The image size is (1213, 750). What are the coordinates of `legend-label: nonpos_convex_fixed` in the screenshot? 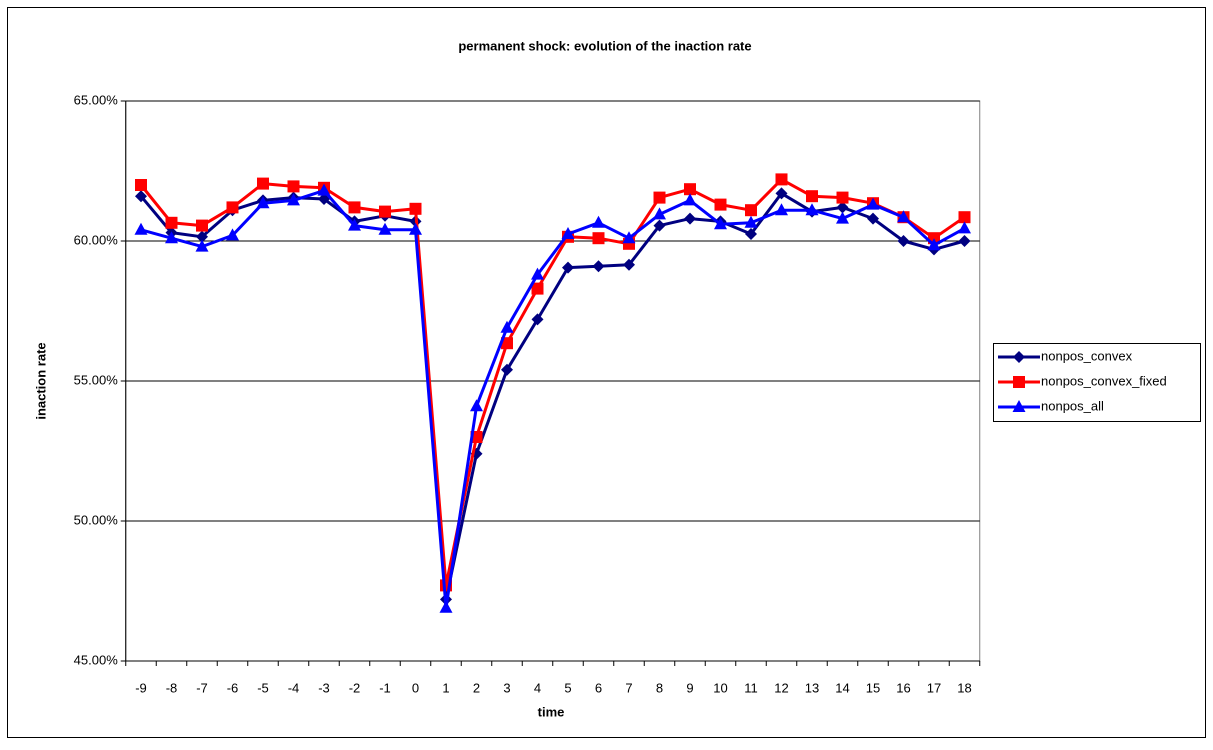 It's located at (1104, 380).